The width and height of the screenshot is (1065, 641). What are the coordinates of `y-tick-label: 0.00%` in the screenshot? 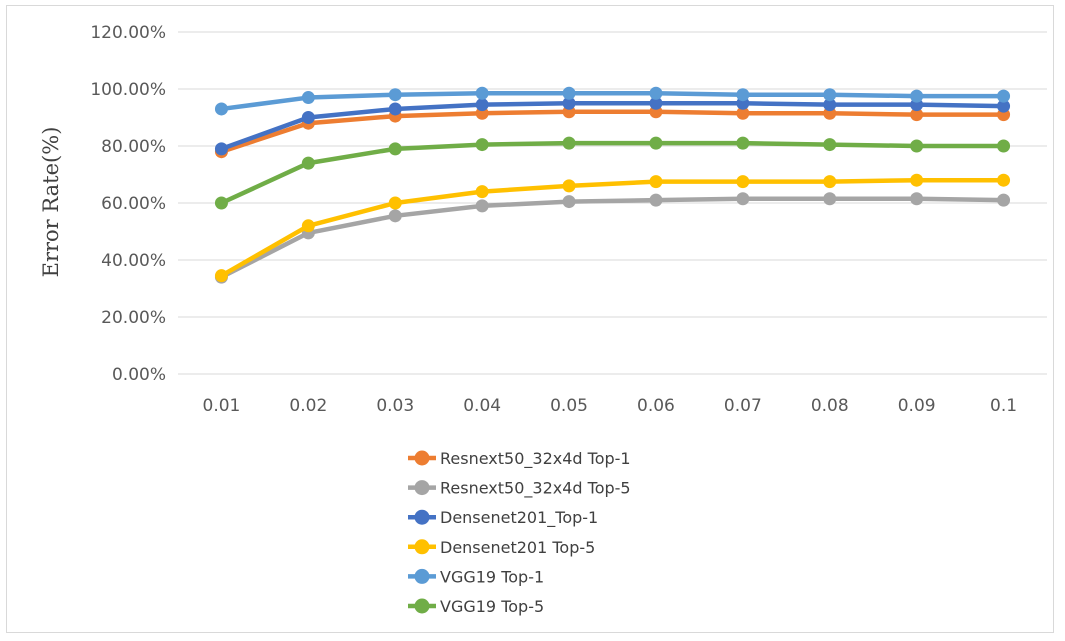 It's located at (139, 375).